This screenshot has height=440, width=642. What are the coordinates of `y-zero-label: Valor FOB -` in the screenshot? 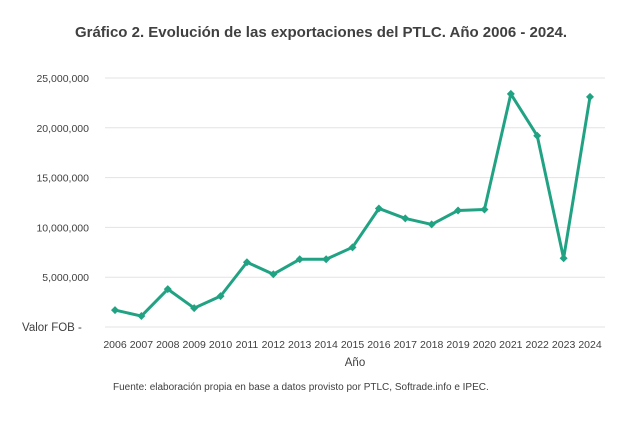 It's located at (52, 328).